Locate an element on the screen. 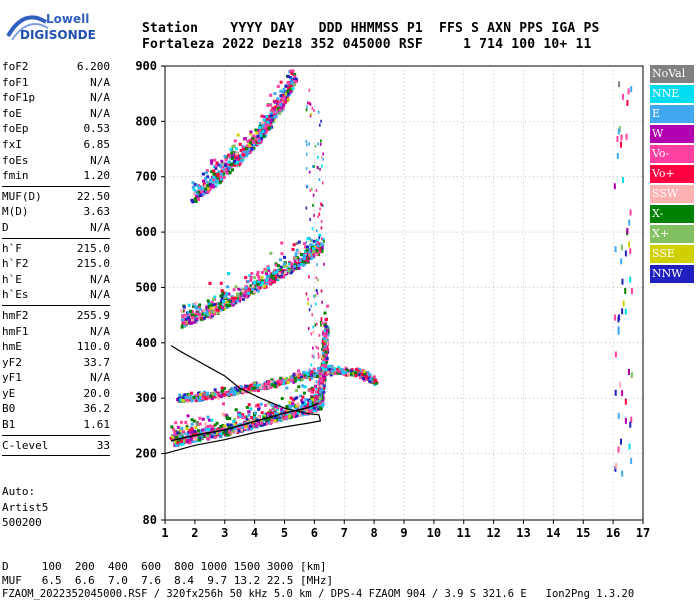 Image resolution: width=700 pixels, height=600 pixels. legend-item-sse: SSE is located at coordinates (672, 254).